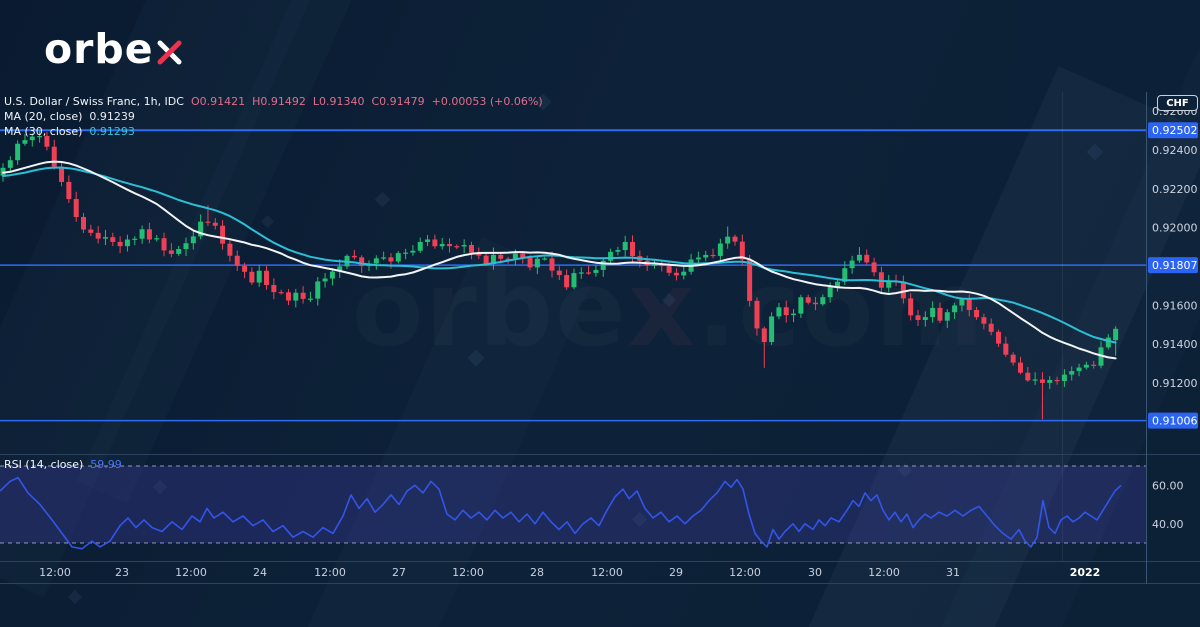 The width and height of the screenshot is (1200, 627). Describe the element at coordinates (953, 572) in the screenshot. I see `svg-text: 31` at that location.